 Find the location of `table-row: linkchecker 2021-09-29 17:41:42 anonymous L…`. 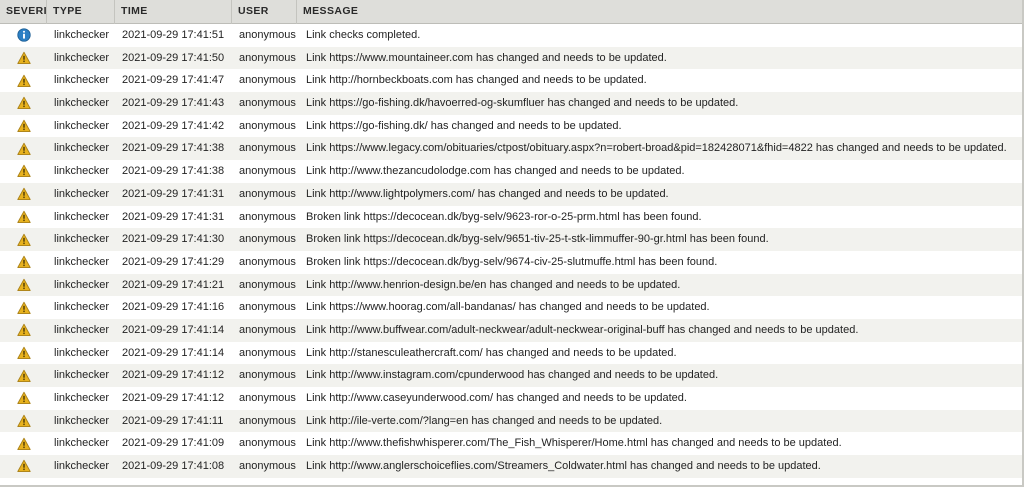

table-row: linkchecker 2021-09-29 17:41:42 anonymous L… is located at coordinates (511, 126).